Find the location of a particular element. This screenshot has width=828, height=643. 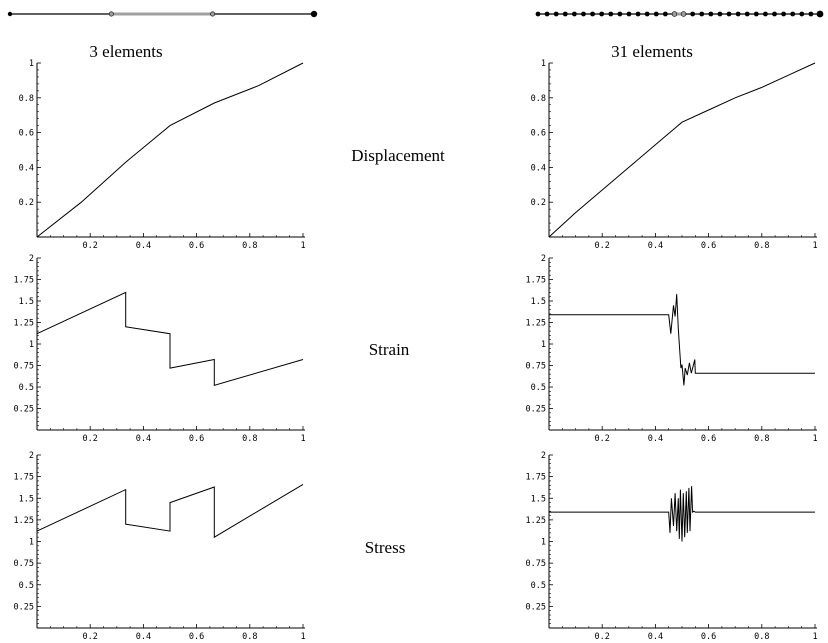

column-title-31-elements: 31 elements is located at coordinates (652, 51).